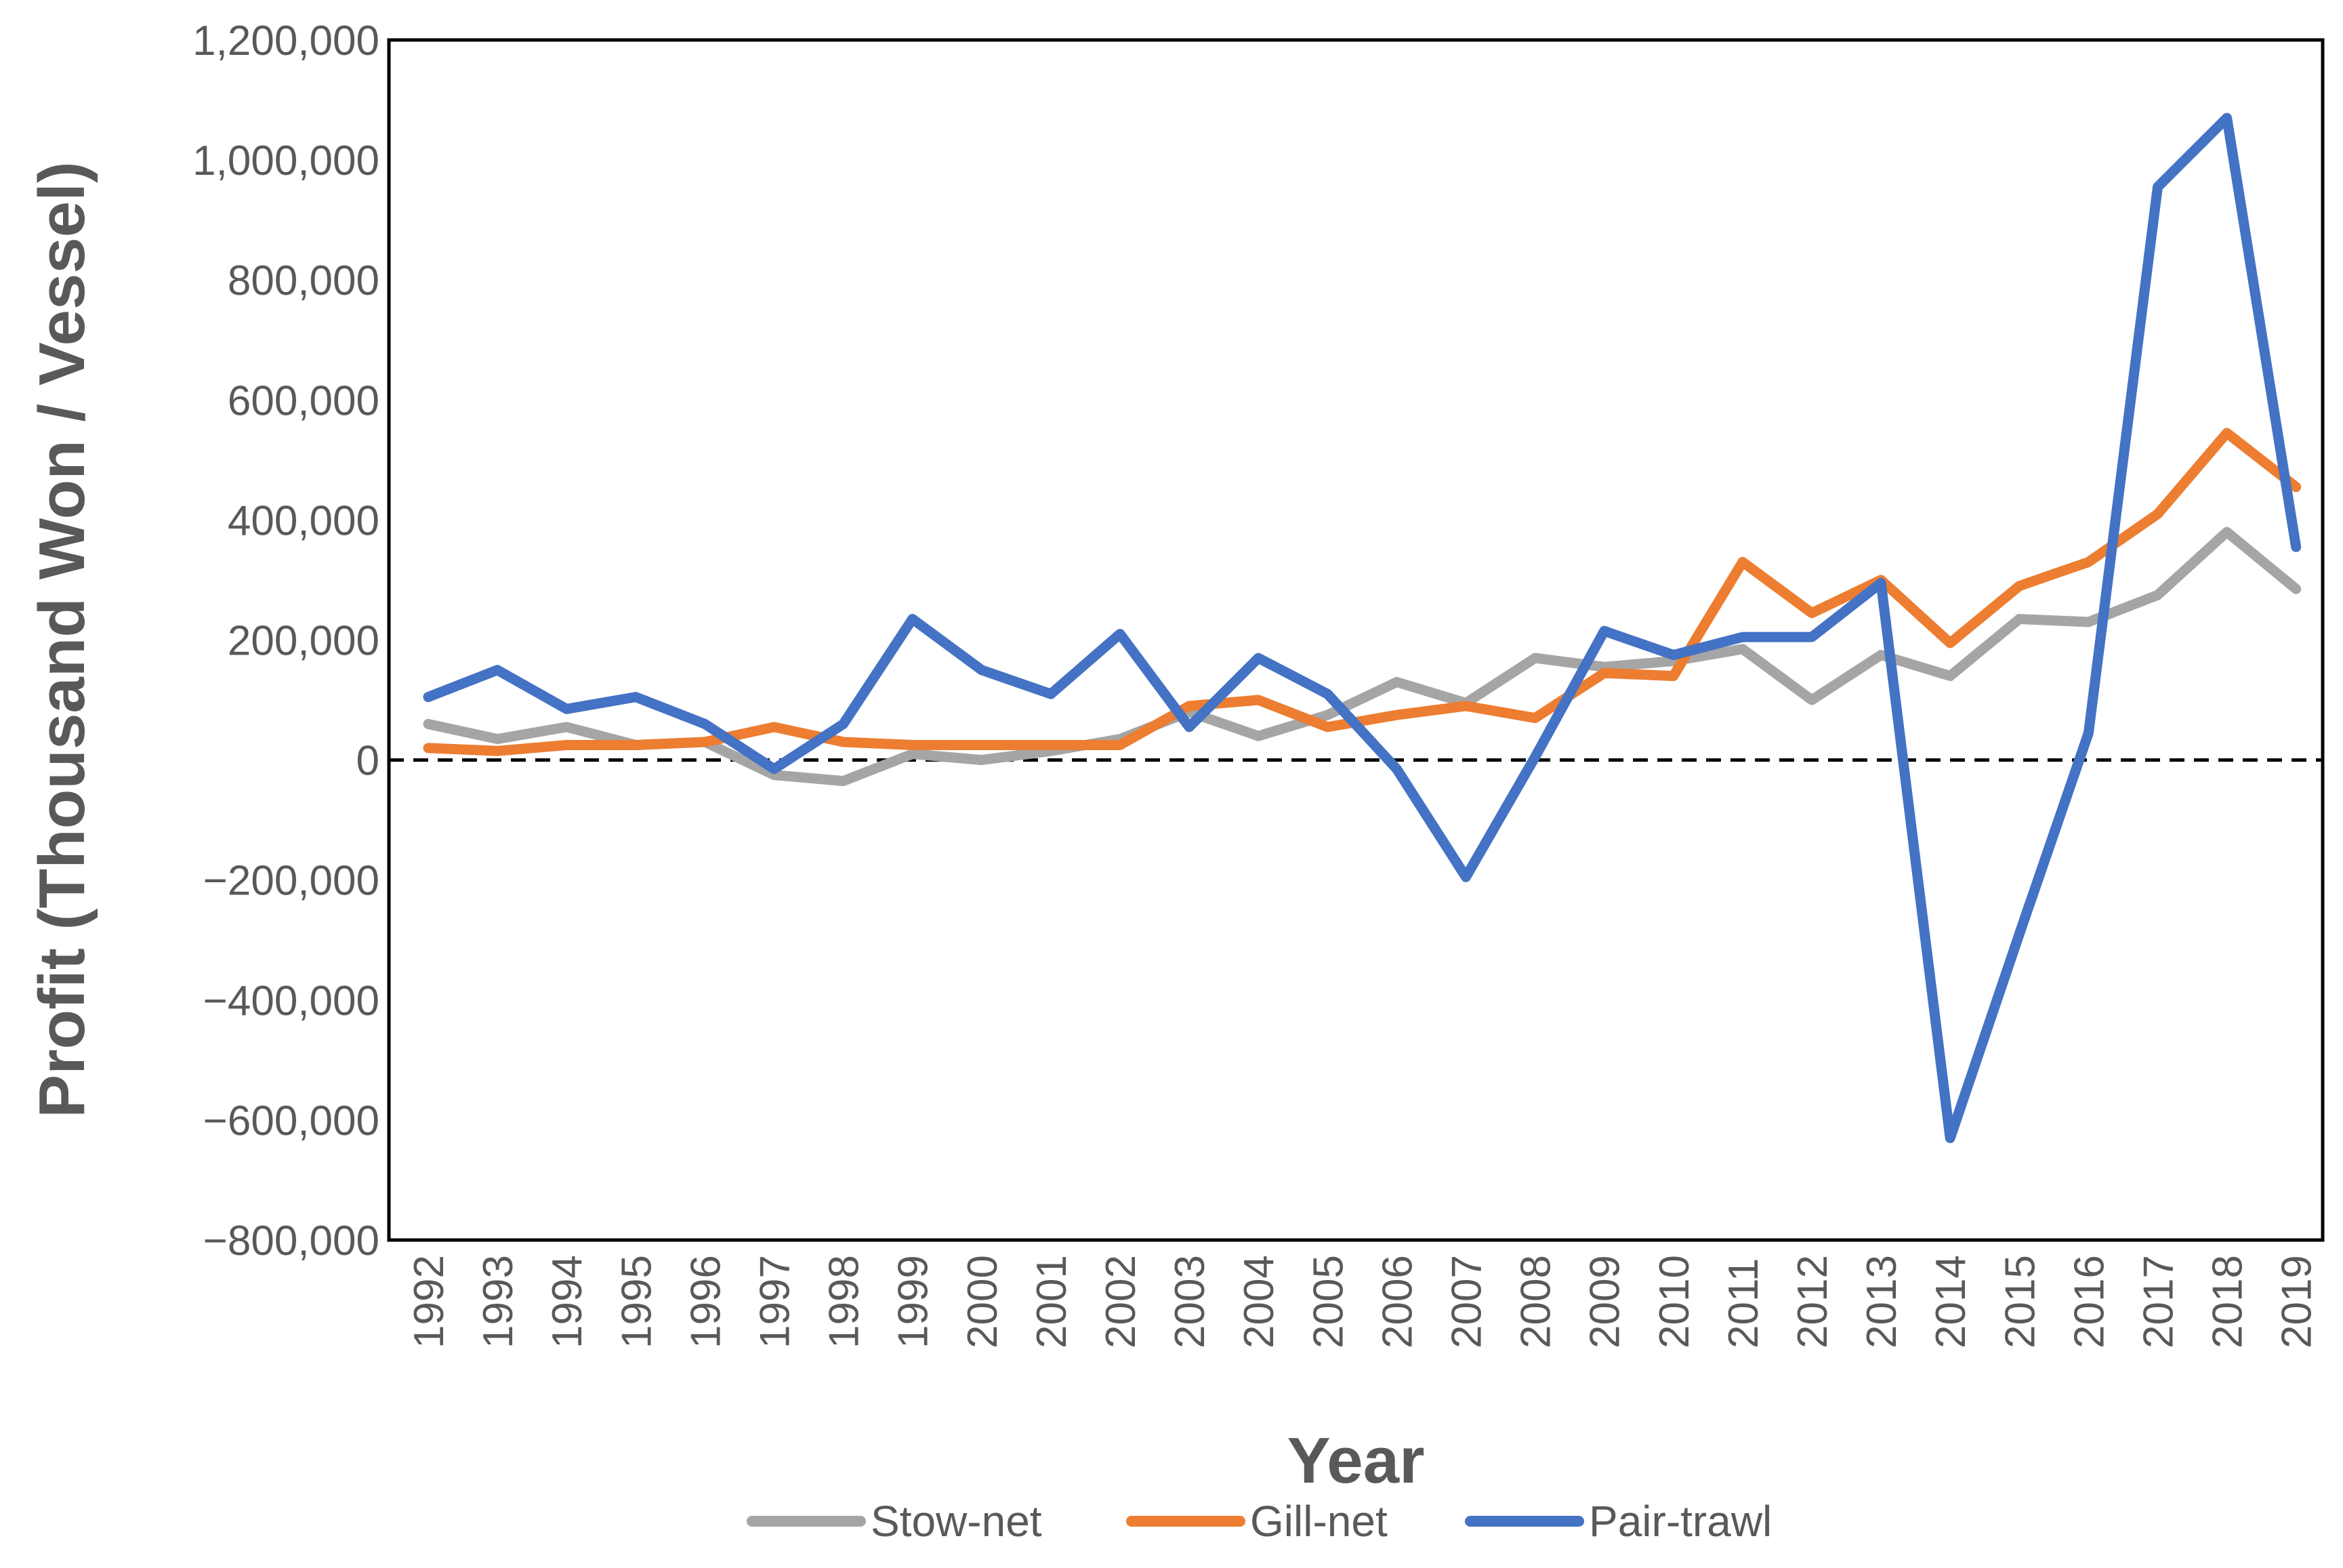  Describe the element at coordinates (956, 1521) in the screenshot. I see `legend-label-stow-net: Stow-net` at that location.